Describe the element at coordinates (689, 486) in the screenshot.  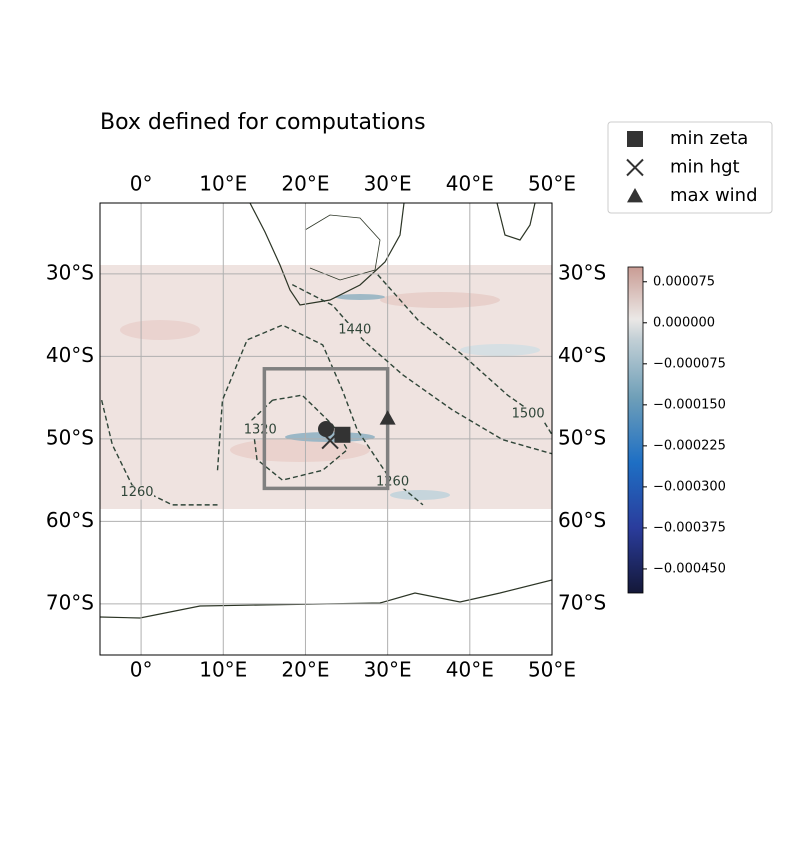
I see `colorbar-tick-label: −0.000300` at that location.